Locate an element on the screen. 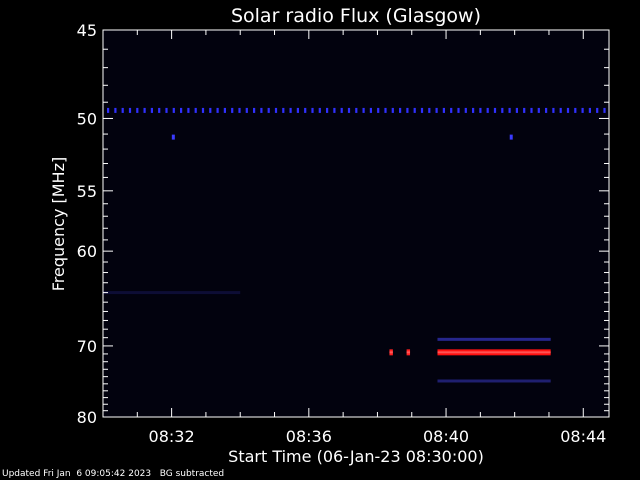 The image size is (640, 480). chart-title: Solar radio Flux (Glasgow) is located at coordinates (356, 16).